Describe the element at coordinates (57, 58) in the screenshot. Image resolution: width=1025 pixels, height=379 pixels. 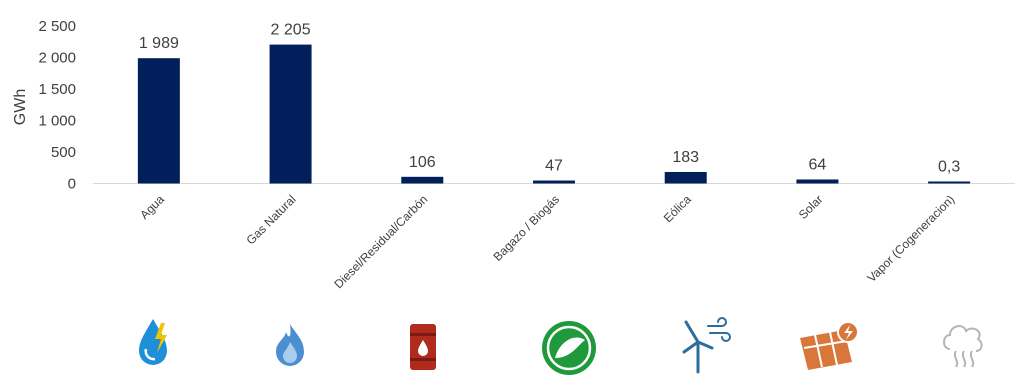
I see `y-tick-label: 2 000` at that location.